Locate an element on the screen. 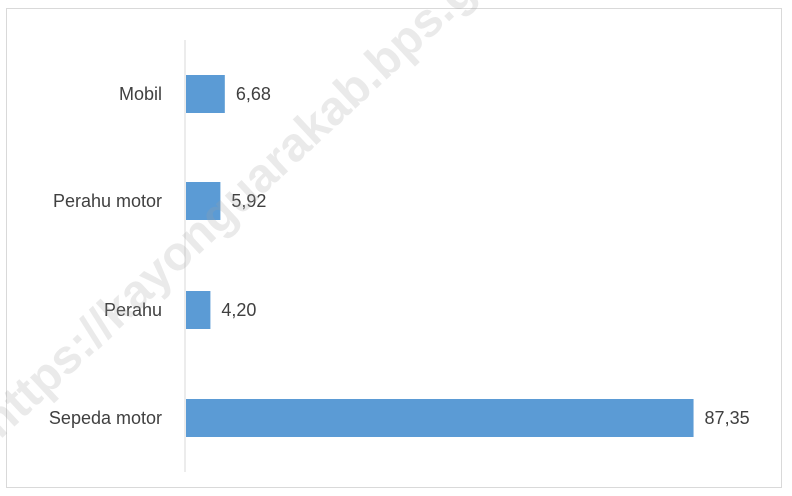 The width and height of the screenshot is (792, 496). category-labels-group: Mobil Perahu motor Perahu Sepeda motor is located at coordinates (105, 256).